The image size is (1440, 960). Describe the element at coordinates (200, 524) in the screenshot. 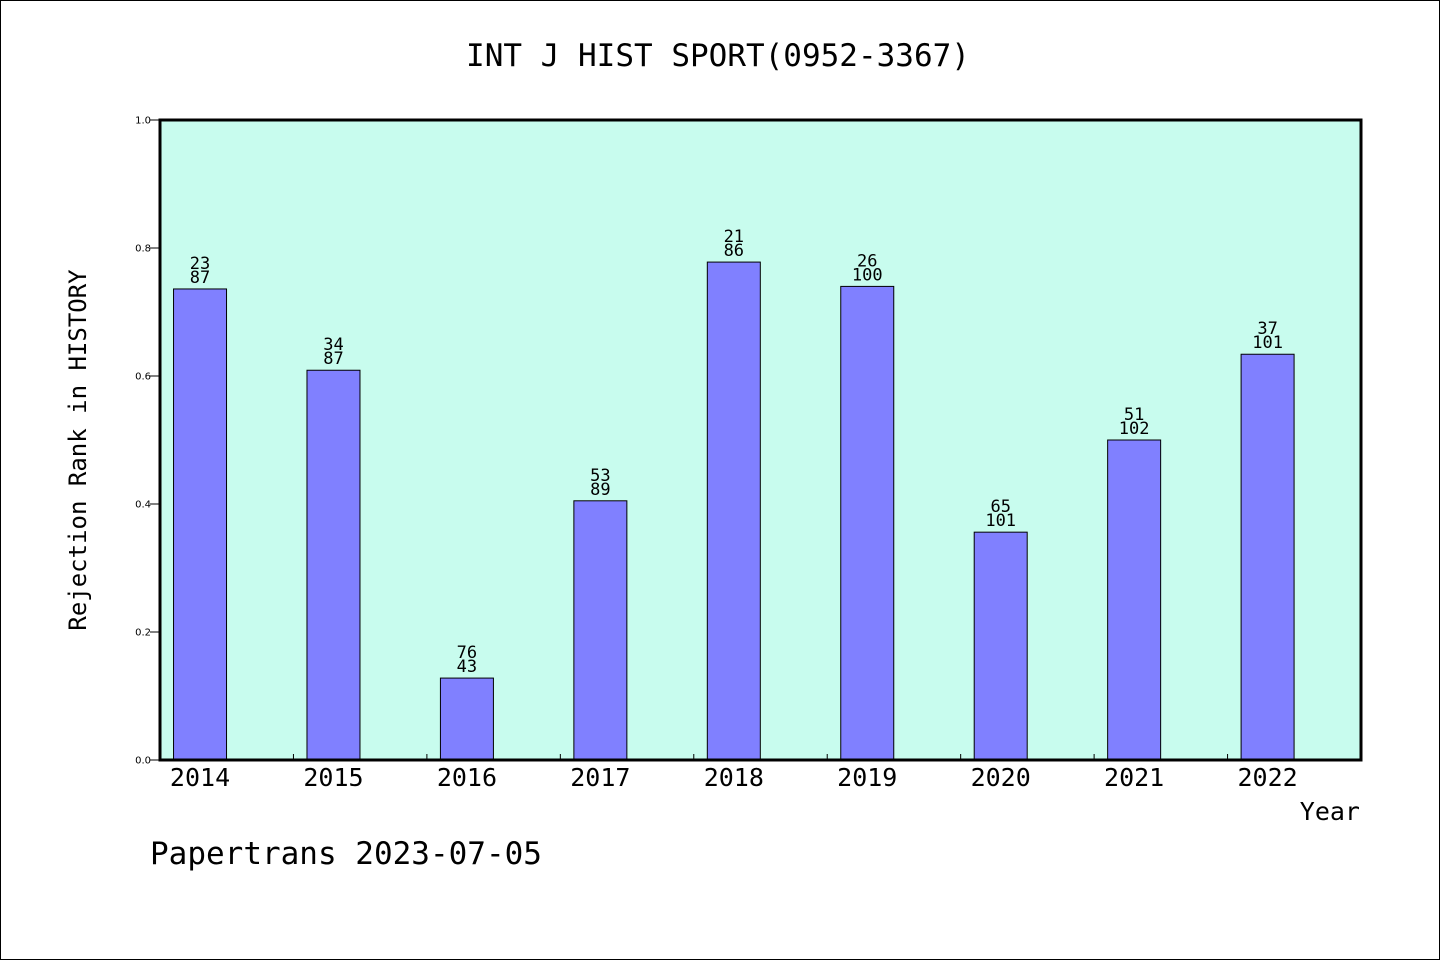

I see `bar-2014` at that location.